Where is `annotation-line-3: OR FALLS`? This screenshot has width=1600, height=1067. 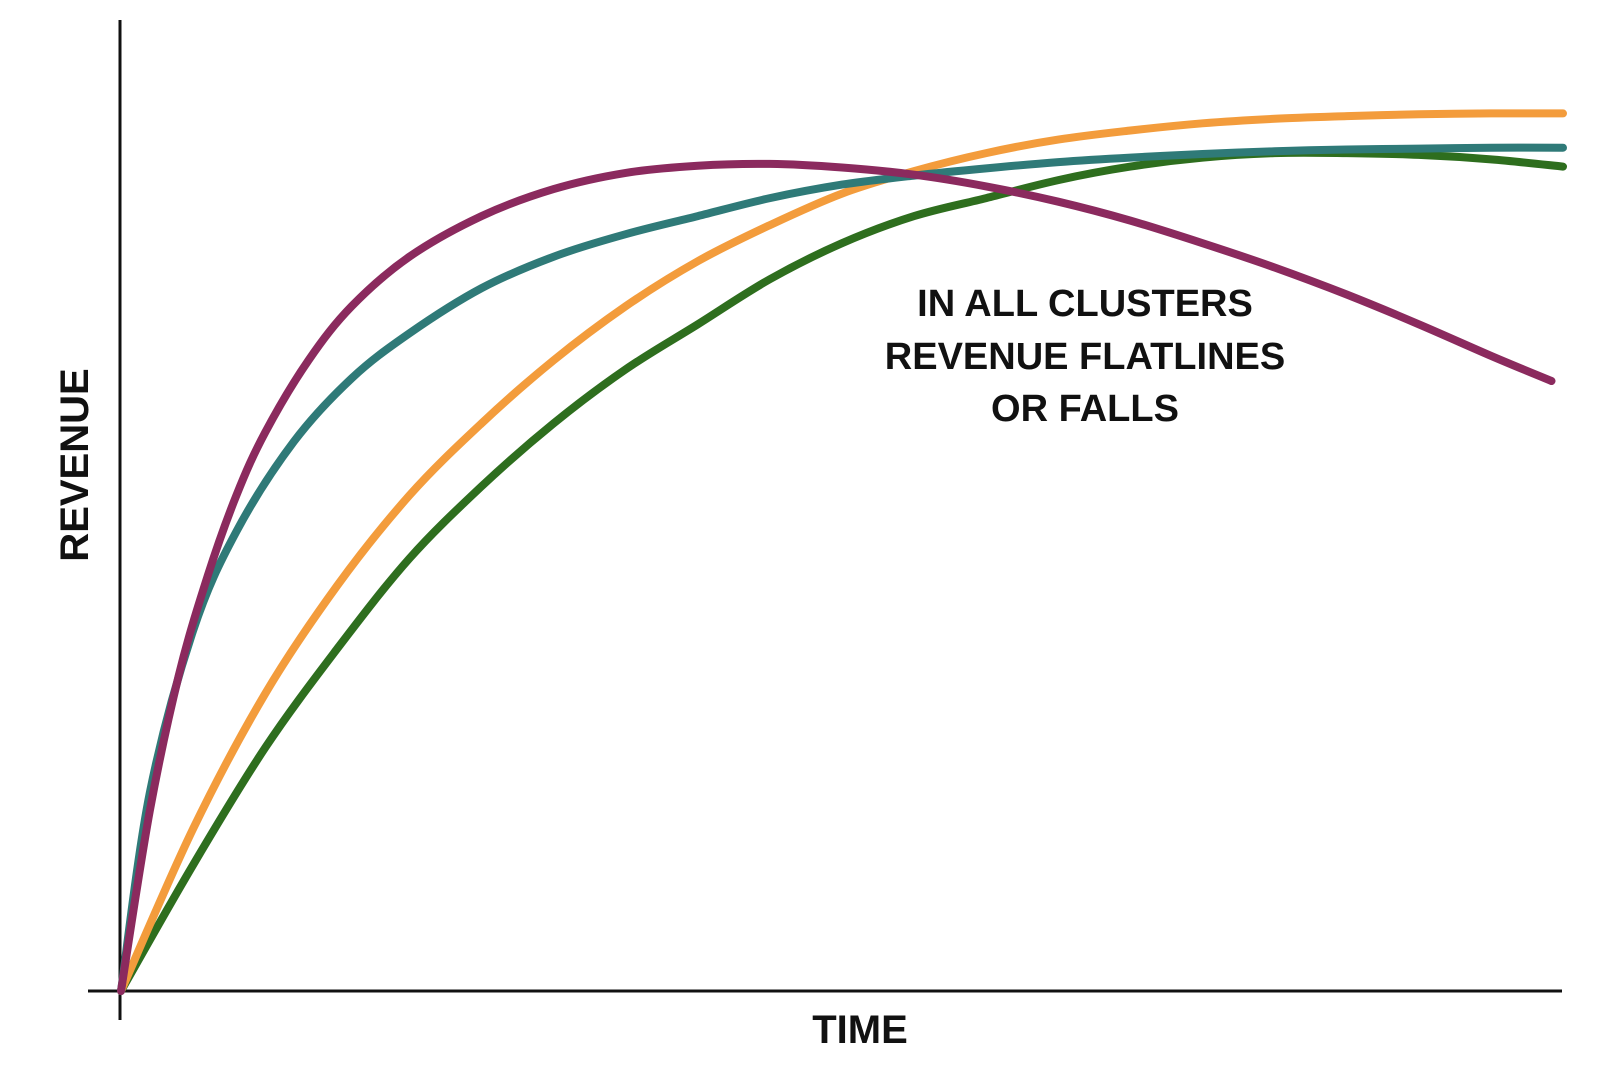
annotation-line-3: OR FALLS is located at coordinates (1085, 409).